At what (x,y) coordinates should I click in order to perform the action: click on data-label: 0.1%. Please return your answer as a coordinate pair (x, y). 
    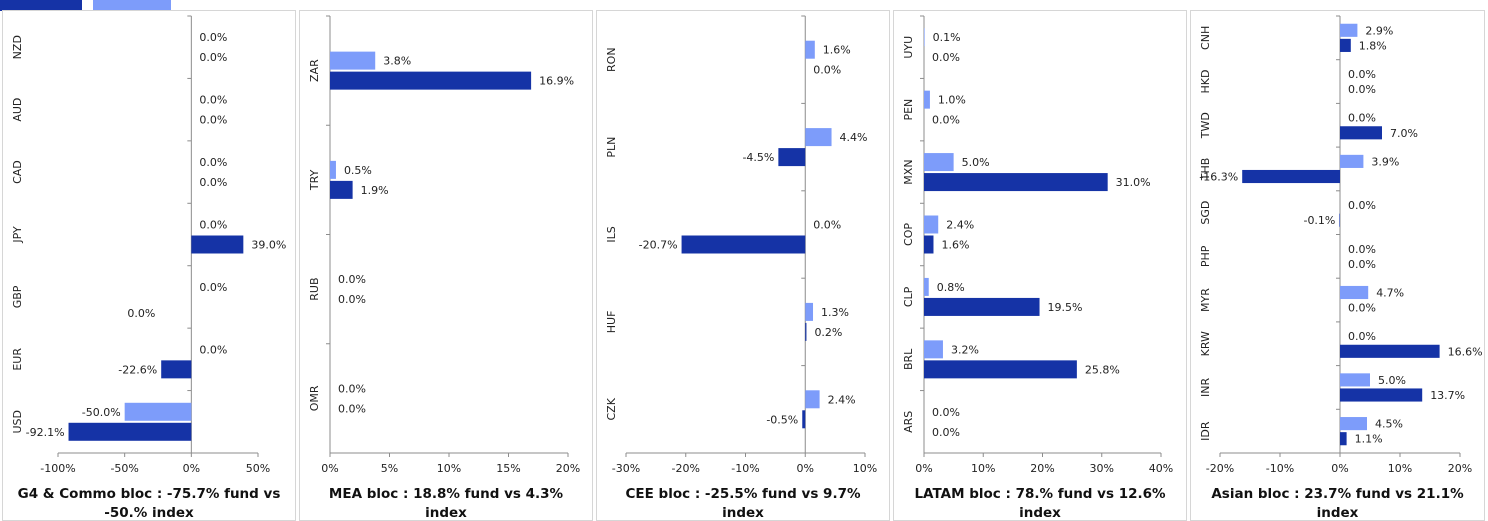
    Looking at the image, I should click on (947, 37).